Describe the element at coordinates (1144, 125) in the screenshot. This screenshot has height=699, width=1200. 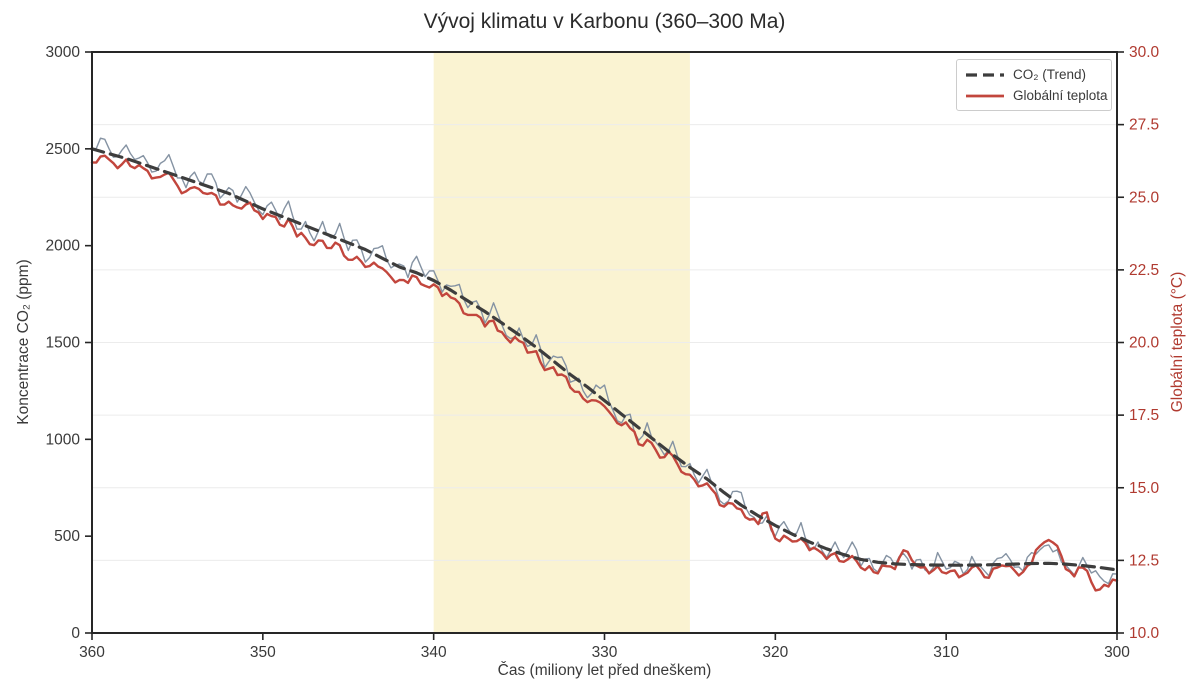
I see `y-right-tick-label: 27.5` at that location.